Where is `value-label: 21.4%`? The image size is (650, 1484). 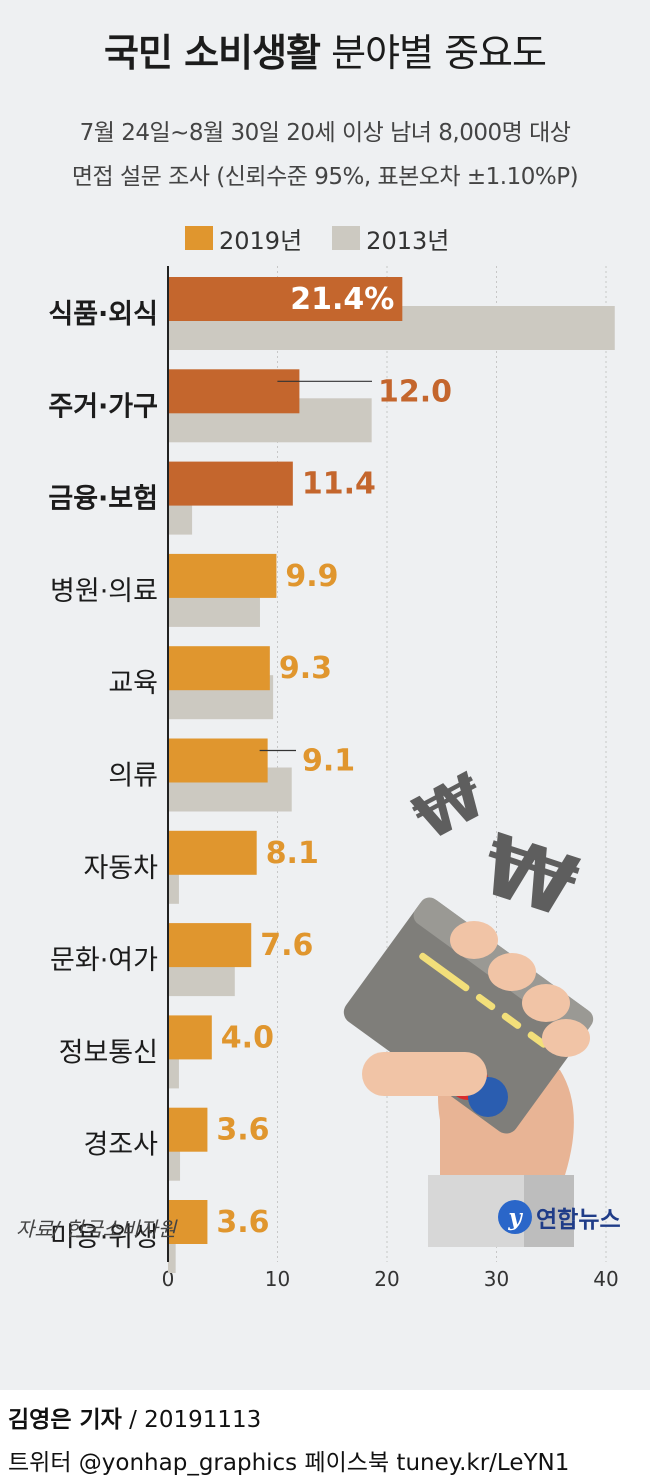 value-label: 21.4% is located at coordinates (342, 299).